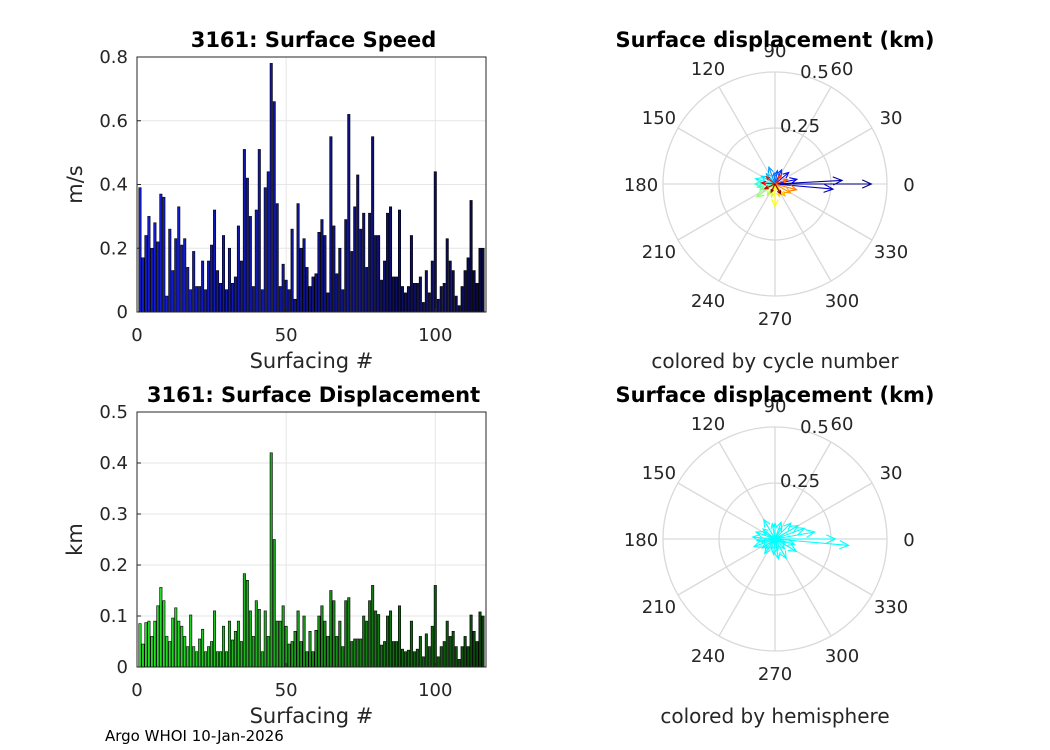 The height and width of the screenshot is (750, 1050). Describe the element at coordinates (113, 412) in the screenshot. I see `y-tick-label: 0.5` at that location.